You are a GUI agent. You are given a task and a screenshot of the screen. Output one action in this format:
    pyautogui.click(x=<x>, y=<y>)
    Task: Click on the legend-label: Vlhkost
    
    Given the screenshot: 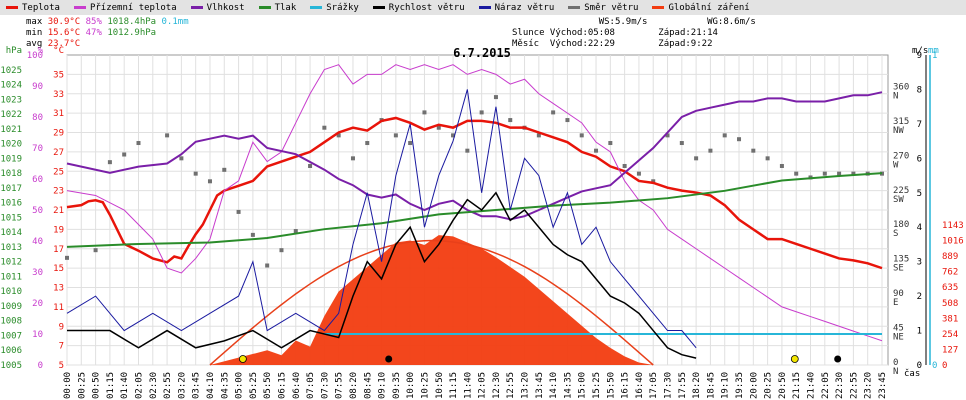 What is the action you would take?
    pyautogui.click(x=225, y=7)
    